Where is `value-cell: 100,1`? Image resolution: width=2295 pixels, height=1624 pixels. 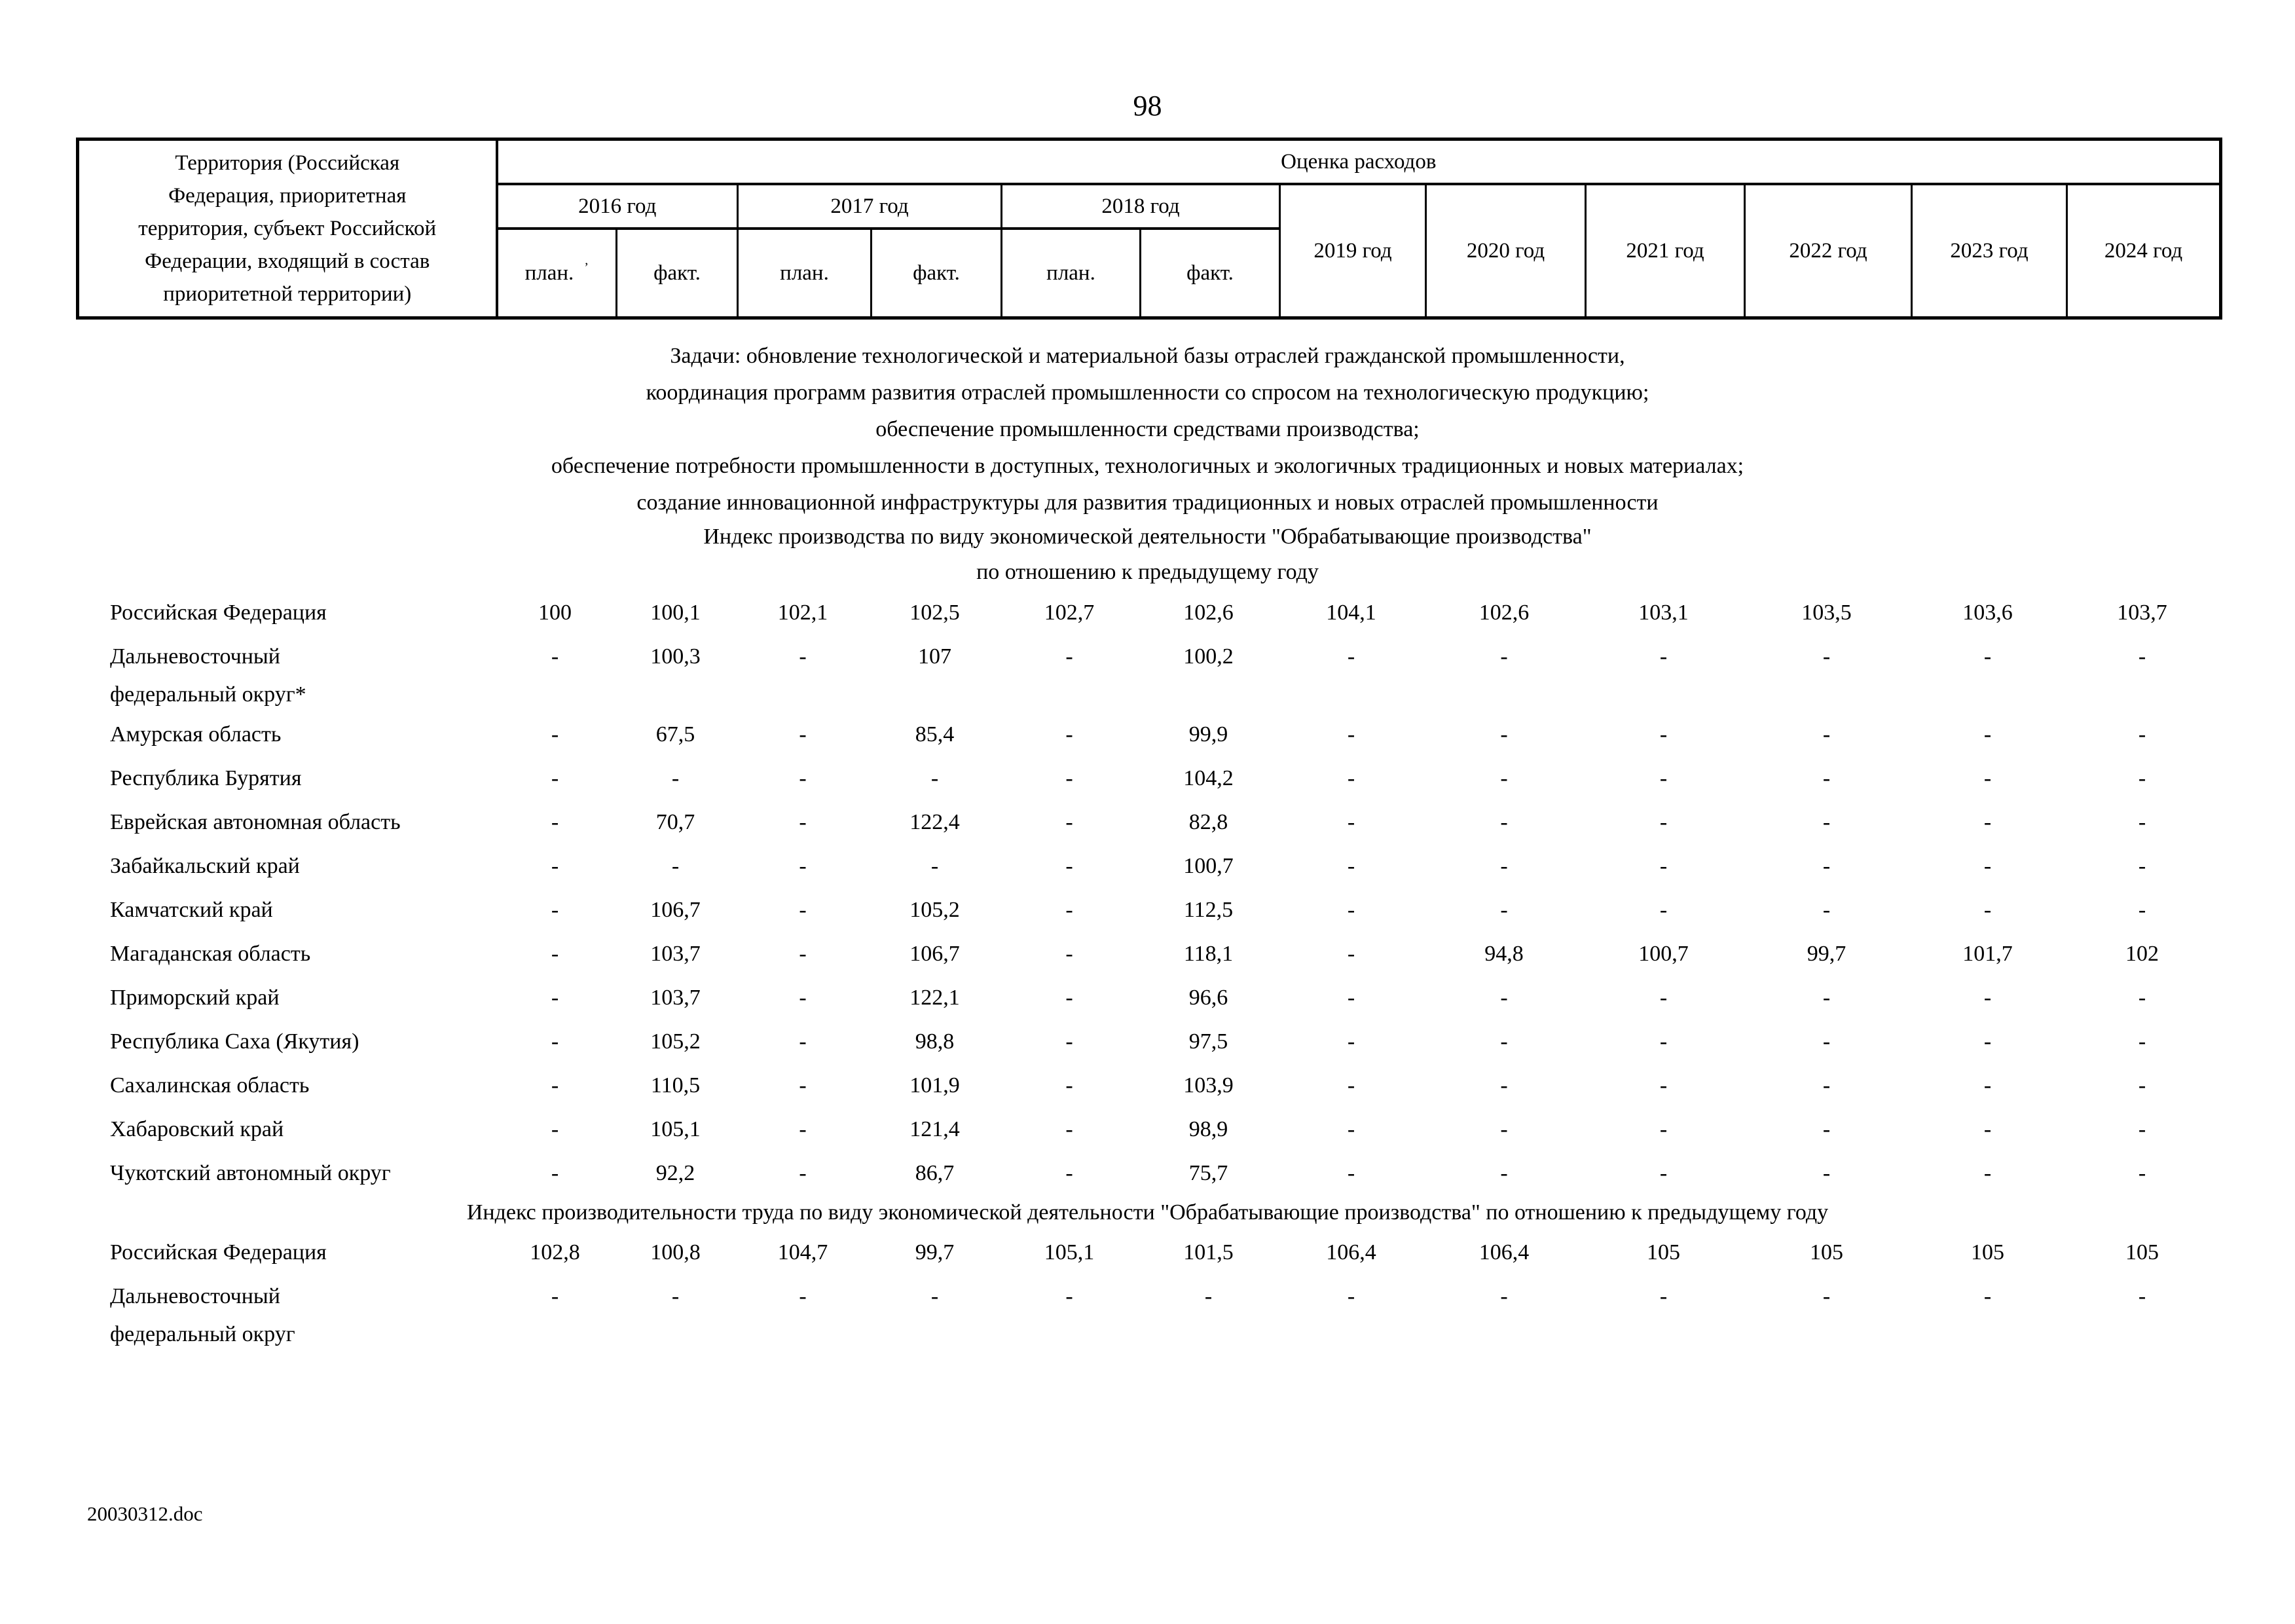
value-cell: 100,1 is located at coordinates (675, 612).